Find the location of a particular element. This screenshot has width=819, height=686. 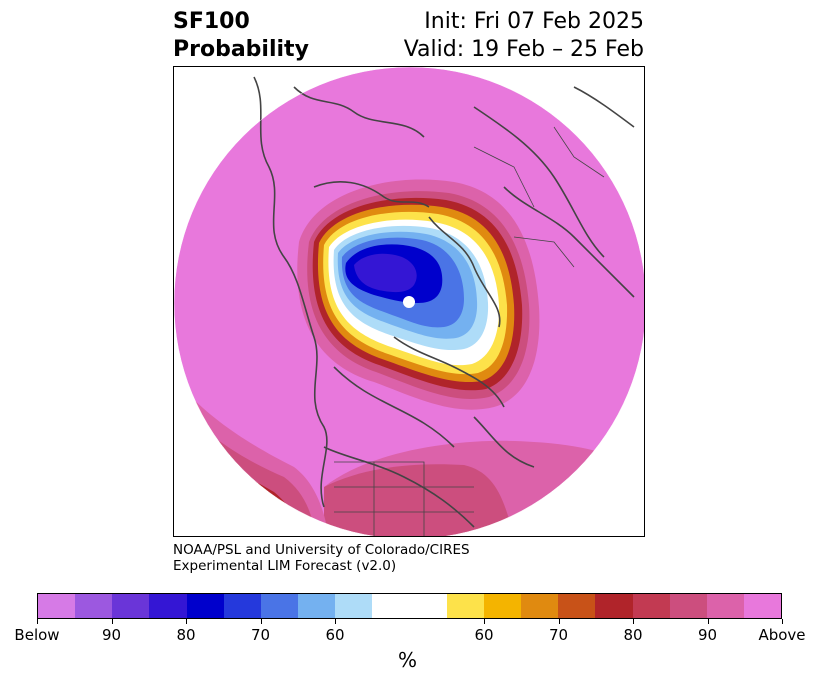

colorbar-tick-label: Below is located at coordinates (37, 635).